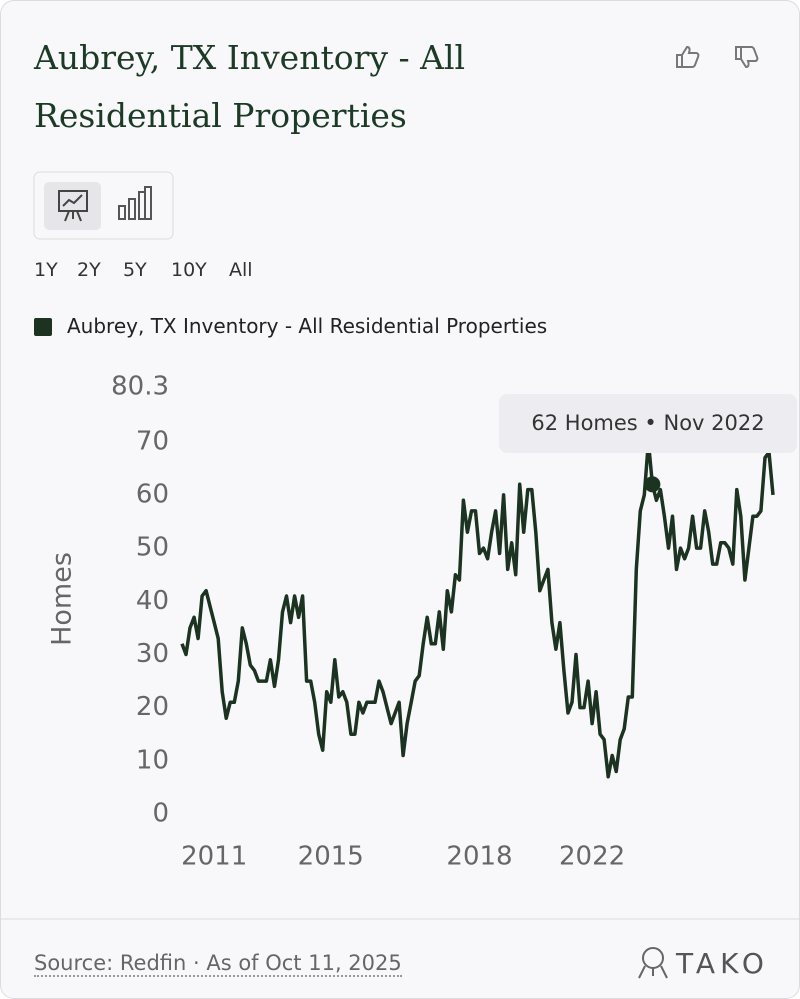  Describe the element at coordinates (218, 964) in the screenshot. I see `source: Source: Redfin · As of Oct 11, 2025` at that location.